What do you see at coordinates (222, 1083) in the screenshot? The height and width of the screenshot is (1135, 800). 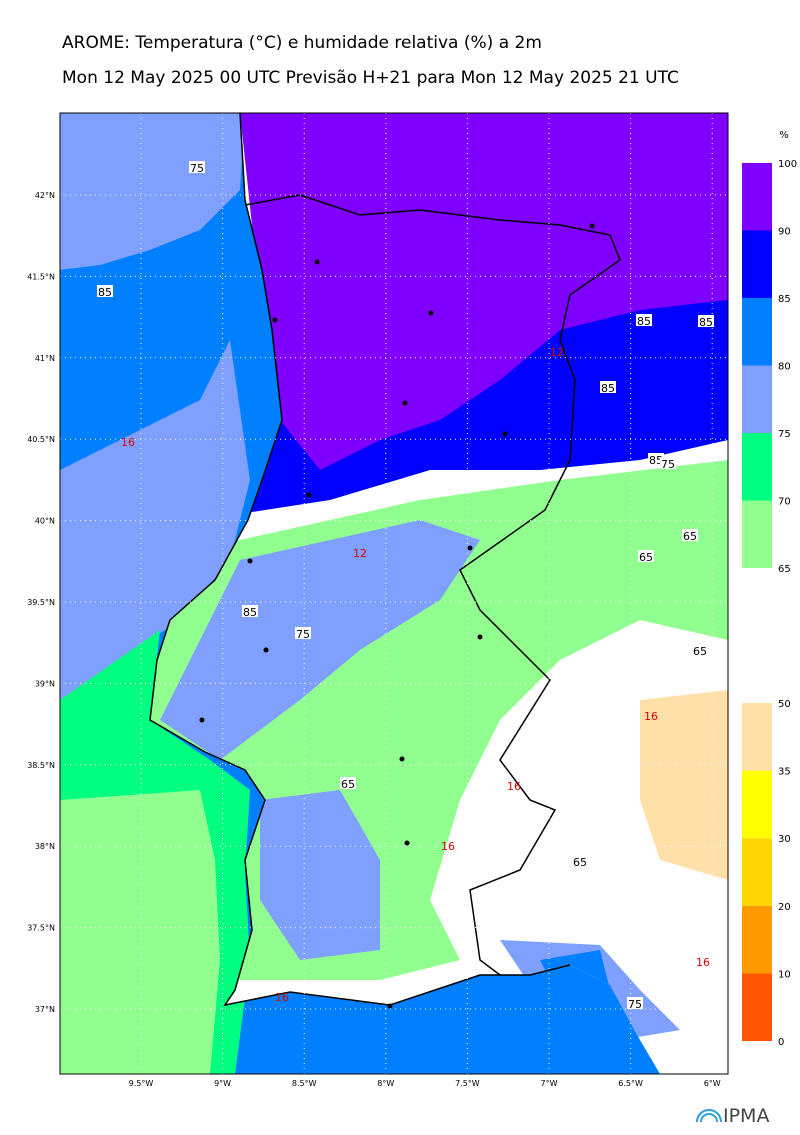 I see `lon-label: 9°W` at bounding box center [222, 1083].